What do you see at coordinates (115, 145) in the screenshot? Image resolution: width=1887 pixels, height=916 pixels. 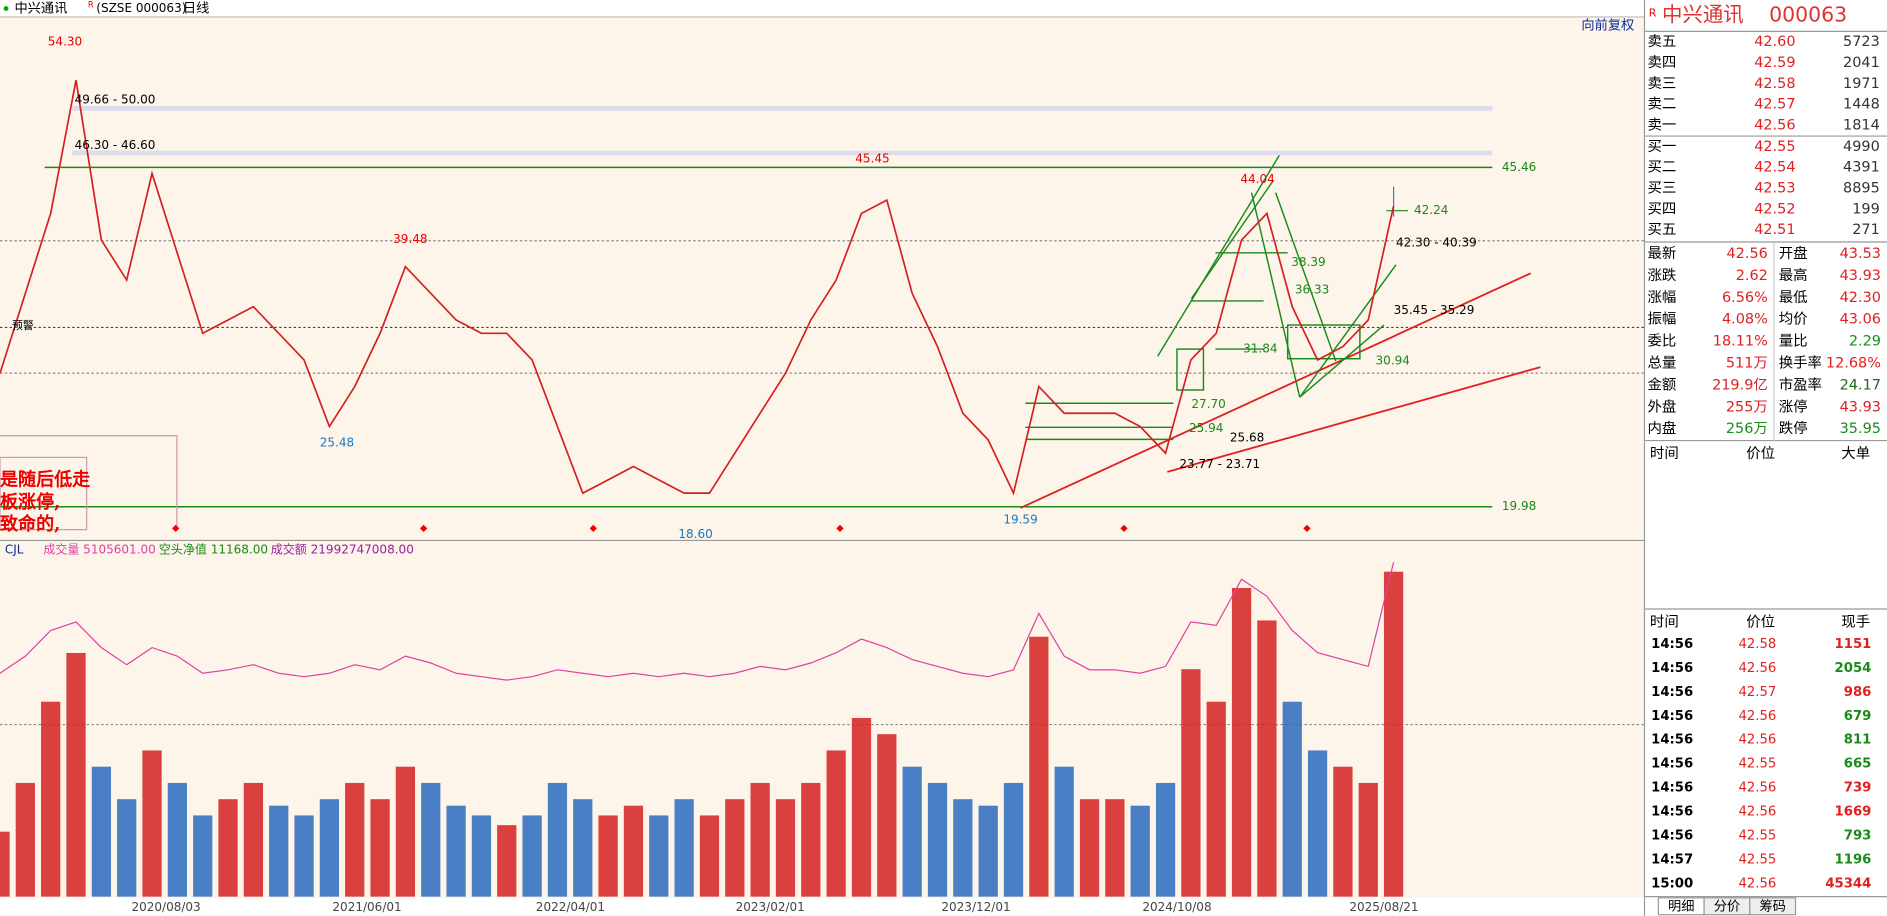 I see `price-label: 46.30 - 46.60` at bounding box center [115, 145].